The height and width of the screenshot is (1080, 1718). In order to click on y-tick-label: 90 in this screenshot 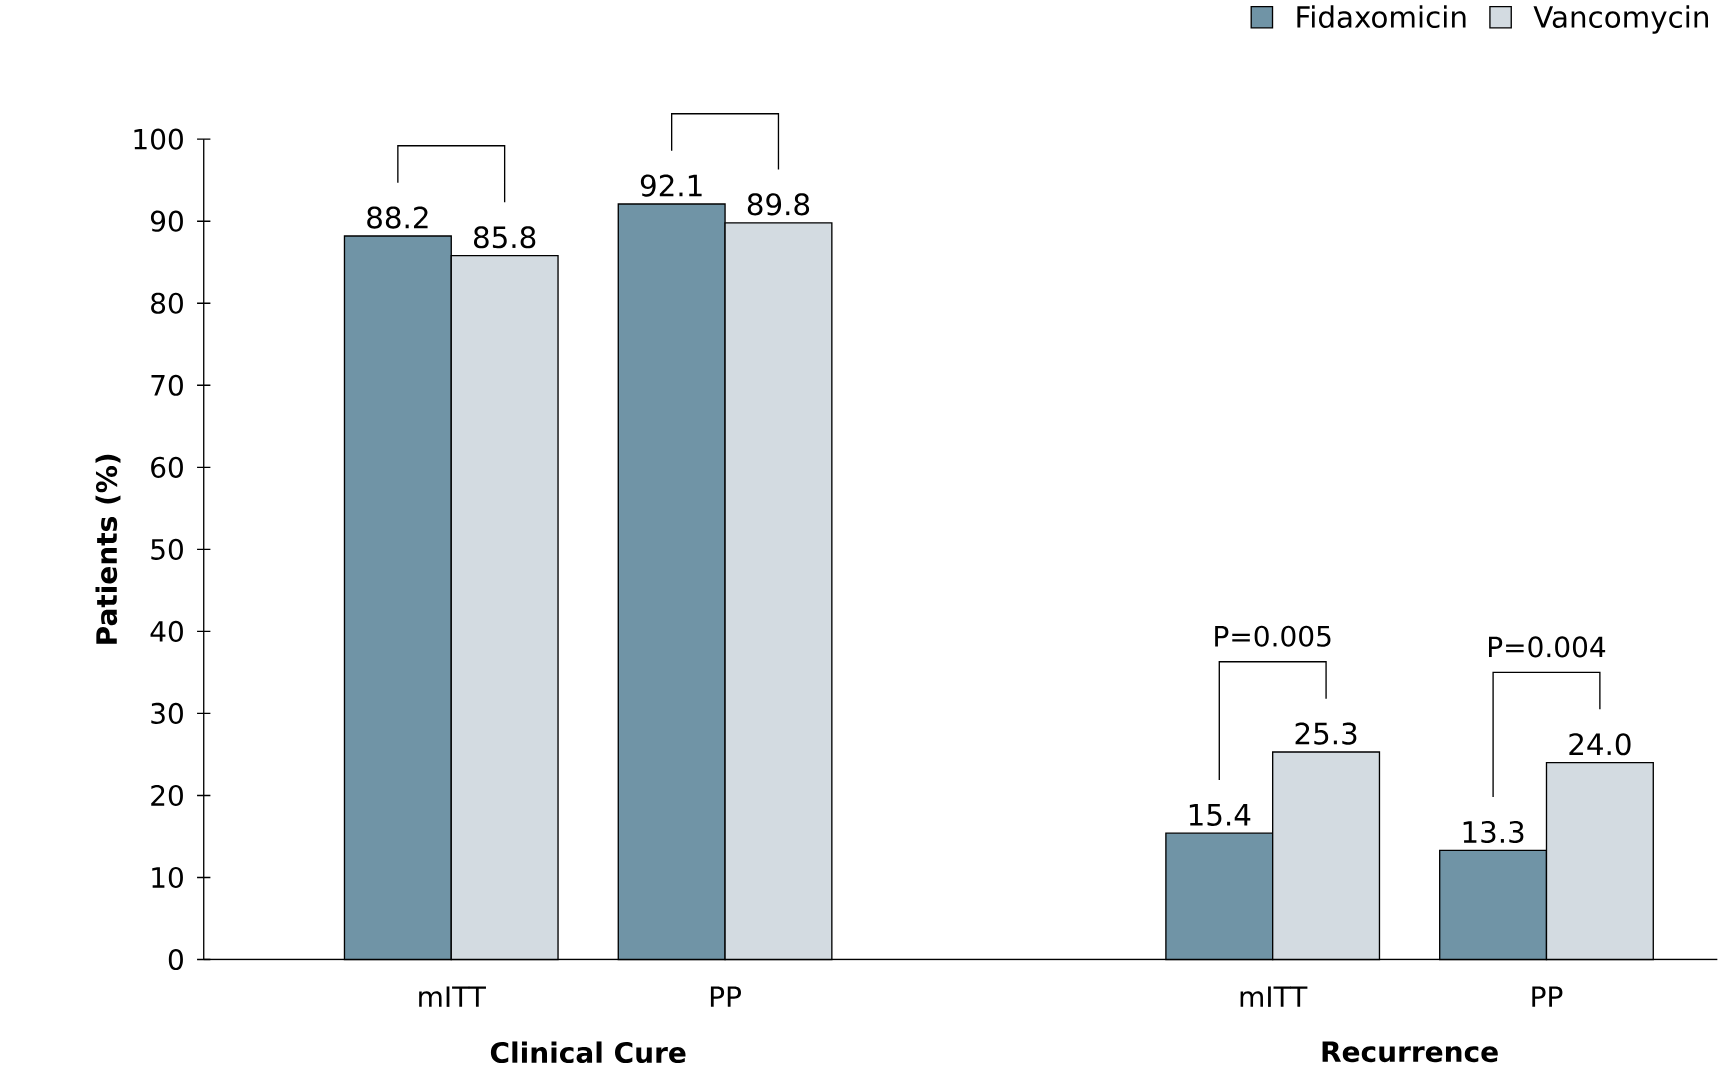, I will do `click(166, 221)`.